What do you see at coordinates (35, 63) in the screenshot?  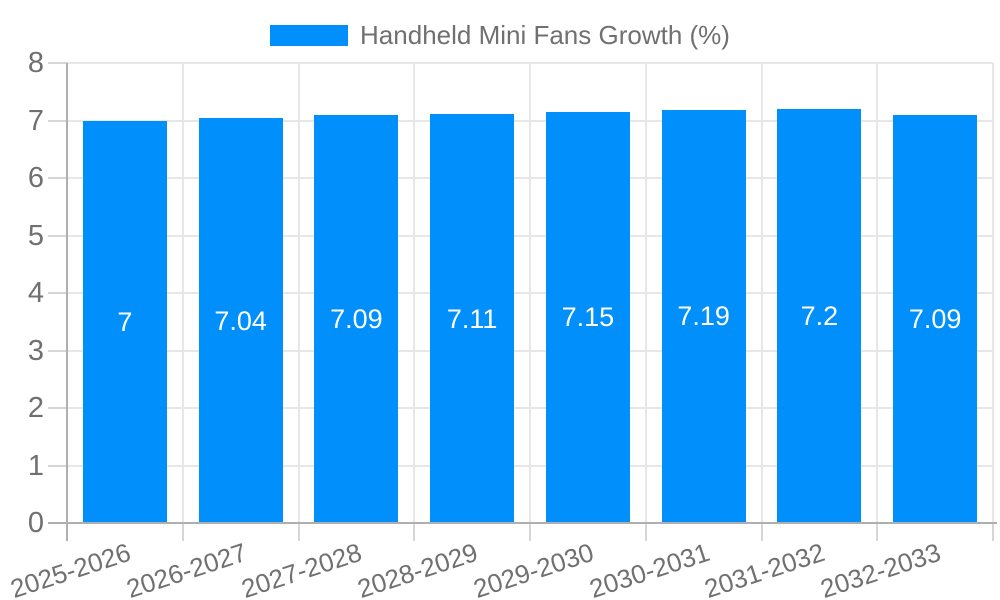 I see `y-axis-label: 8` at bounding box center [35, 63].